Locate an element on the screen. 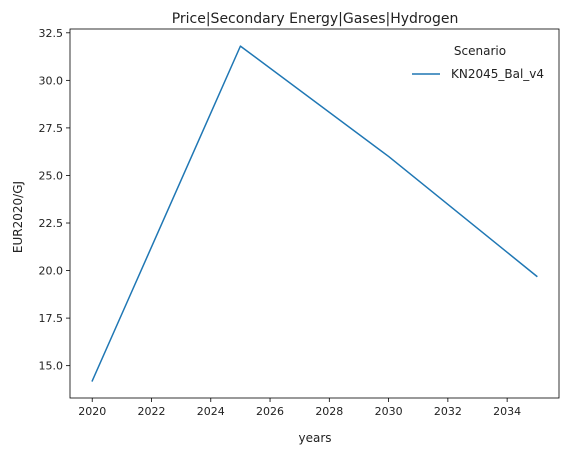  x-tick-label: 2032 is located at coordinates (448, 411).